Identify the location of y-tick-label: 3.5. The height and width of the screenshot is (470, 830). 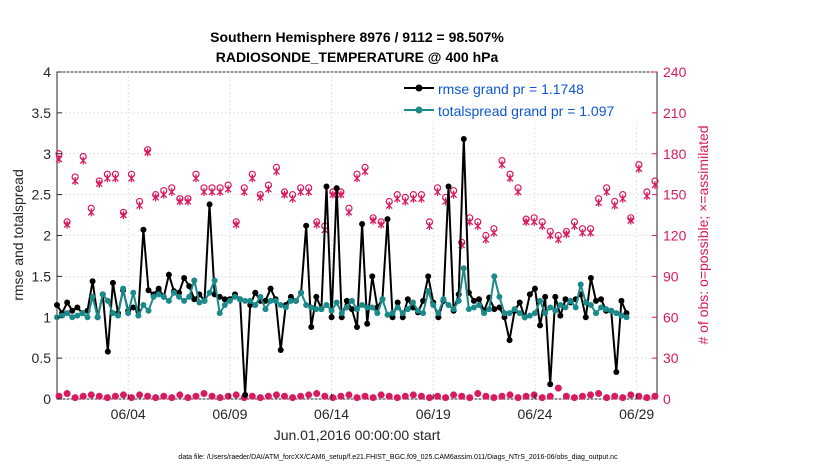
(42, 113).